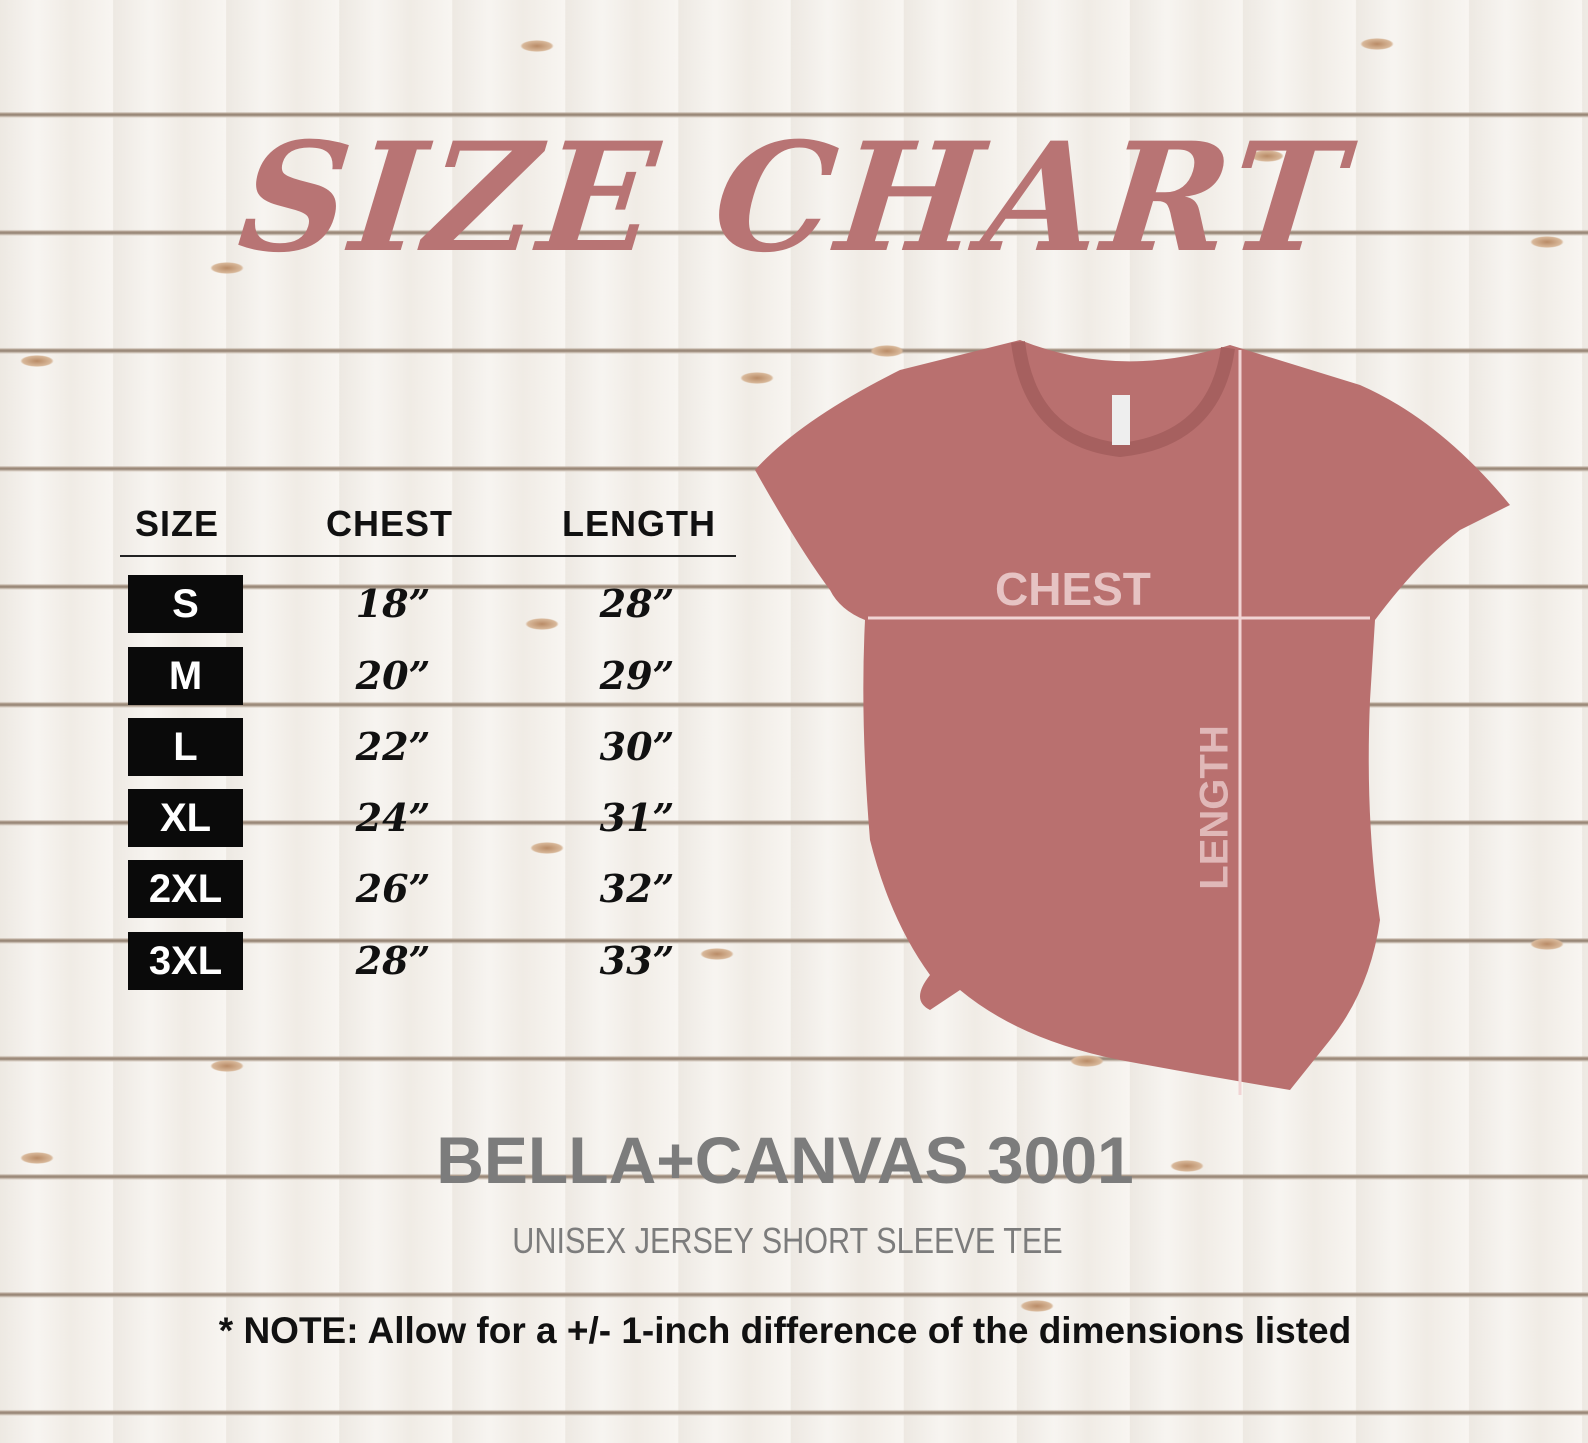 This screenshot has height=1443, width=1588. Describe the element at coordinates (185, 604) in the screenshot. I see `size-badge: S` at that location.